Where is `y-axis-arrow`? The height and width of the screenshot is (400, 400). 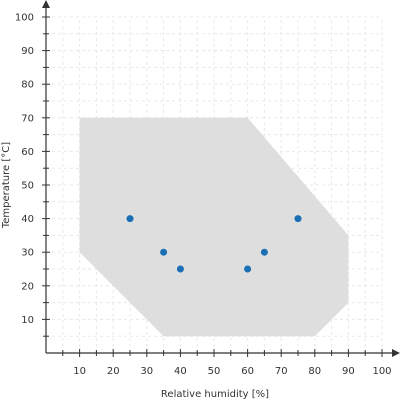 y-axis-arrow is located at coordinates (46, 4).